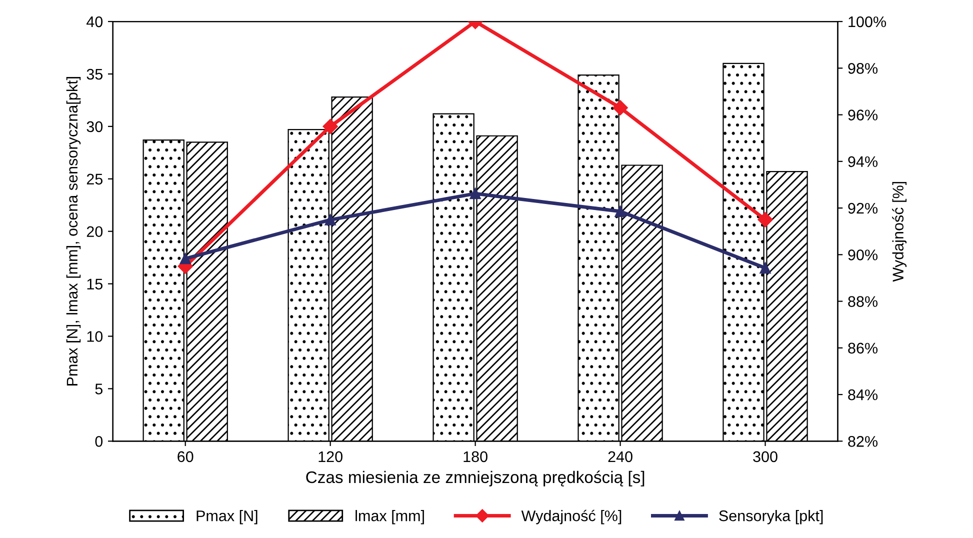 This screenshot has height=538, width=973. I want to click on y-tick-label: 15, so click(95, 284).